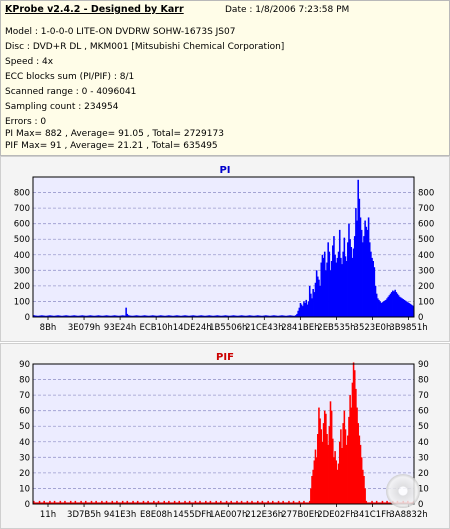  What do you see at coordinates (120, 328) in the screenshot?
I see `pi-xtick-label: 93E24h` at bounding box center [120, 328].